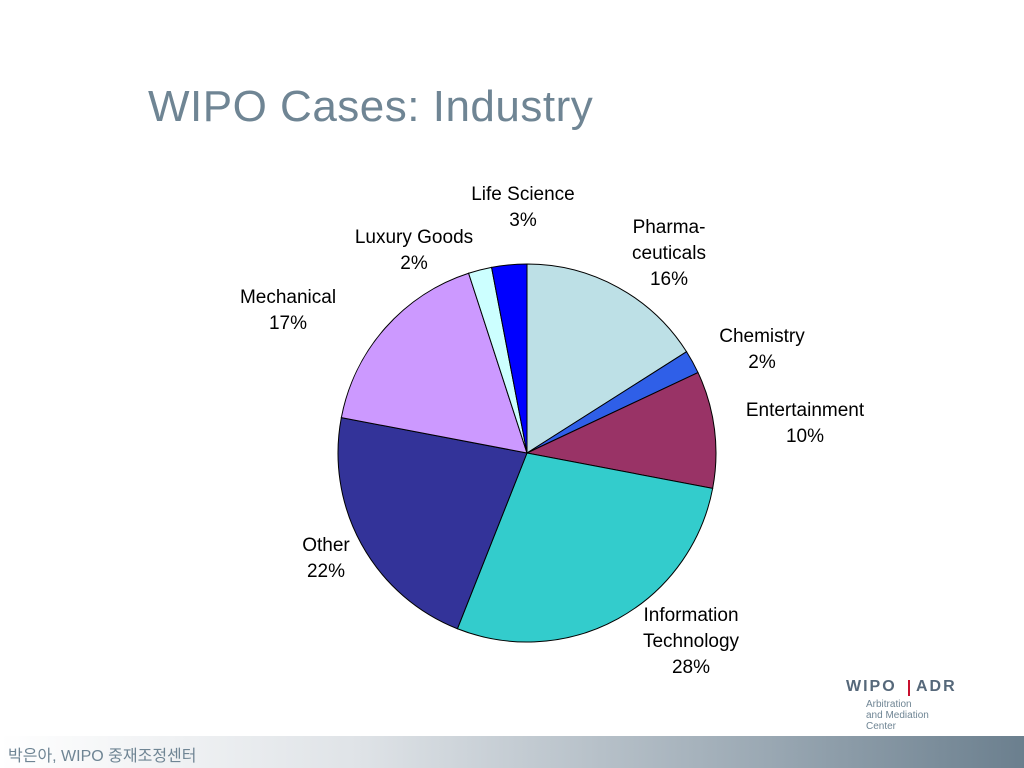  I want to click on logo-wipo-text: WIPO, so click(871, 686).